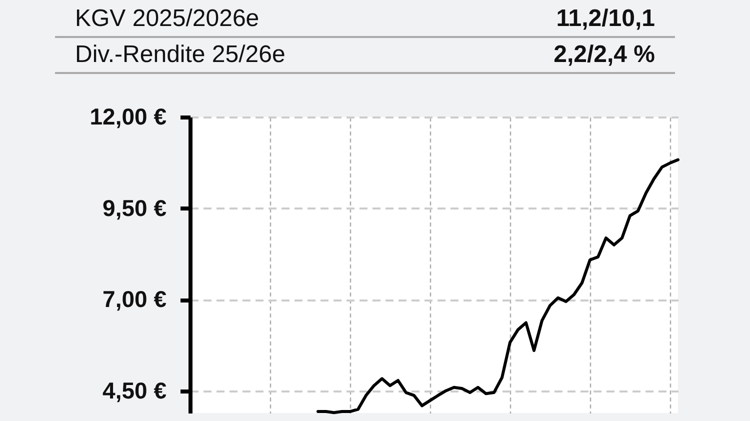 The width and height of the screenshot is (750, 421). What do you see at coordinates (134, 299) in the screenshot?
I see `y-tick-label: 7,00 €` at bounding box center [134, 299].